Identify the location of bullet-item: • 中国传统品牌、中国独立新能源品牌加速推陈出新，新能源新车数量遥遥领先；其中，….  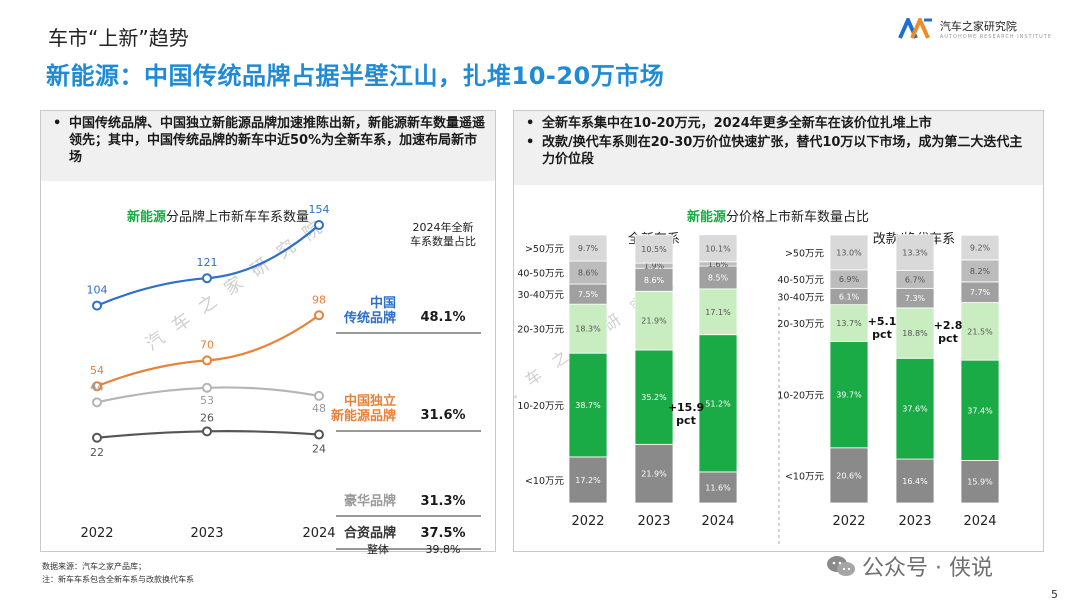
(268, 140).